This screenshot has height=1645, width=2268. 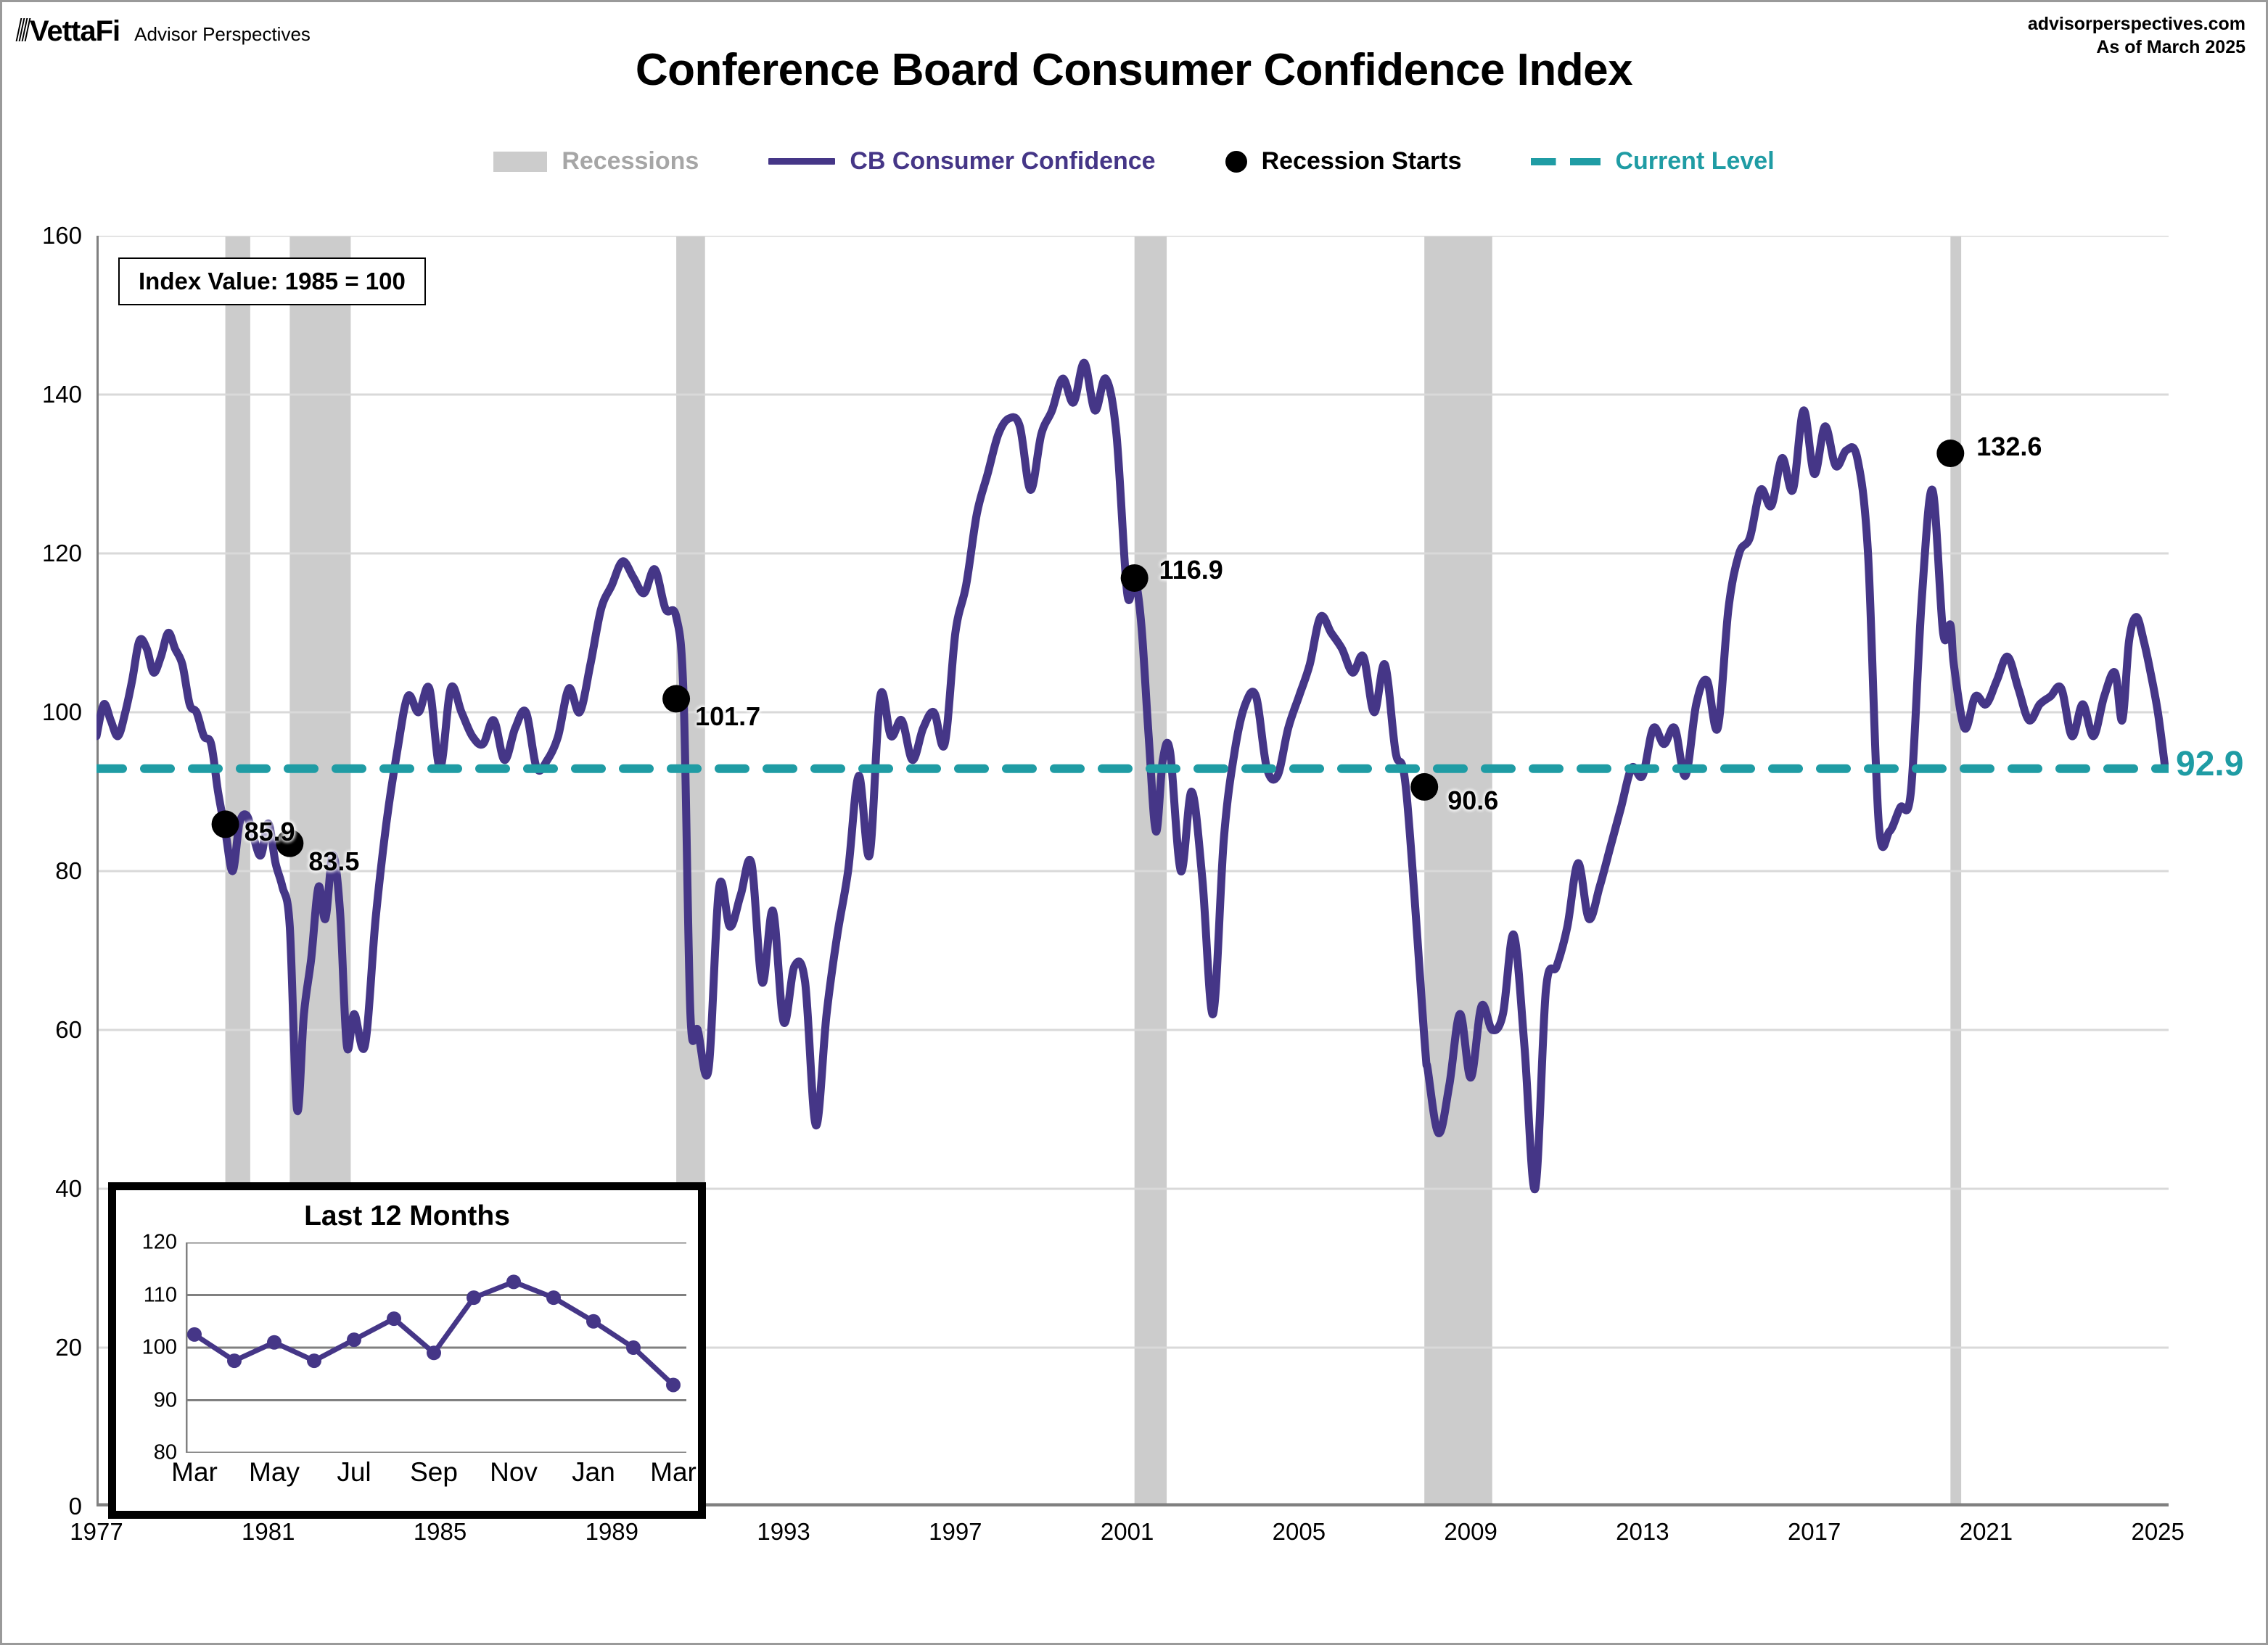 I want to click on inset-plot-area, so click(x=436, y=1347).